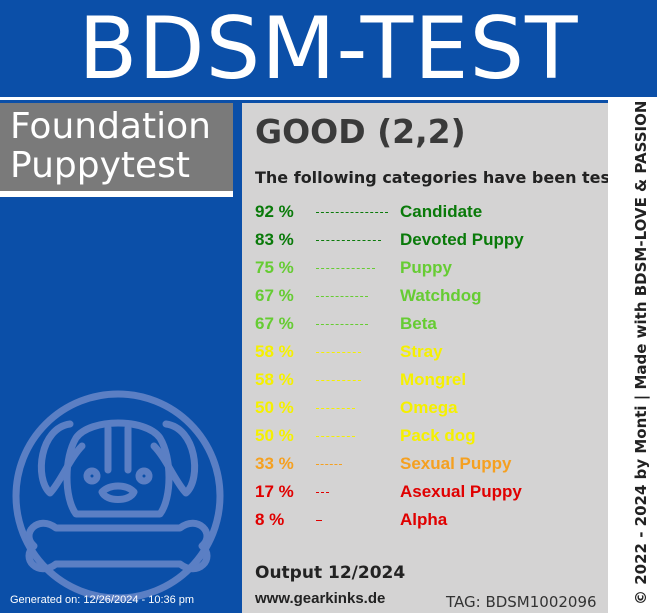  Describe the element at coordinates (441, 211) in the screenshot. I see `result-category: Candidate` at that location.